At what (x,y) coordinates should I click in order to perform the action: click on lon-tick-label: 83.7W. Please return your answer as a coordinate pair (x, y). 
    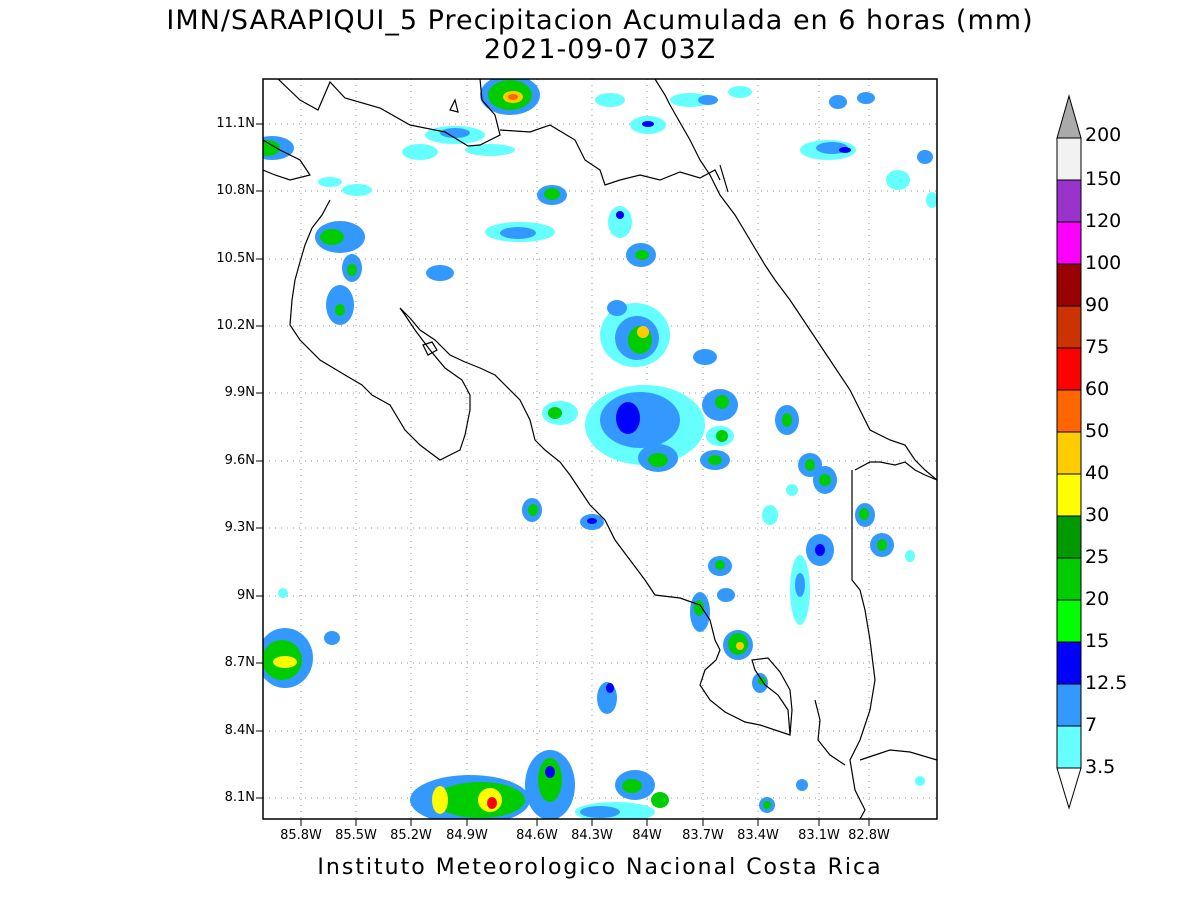
    Looking at the image, I should click on (703, 835).